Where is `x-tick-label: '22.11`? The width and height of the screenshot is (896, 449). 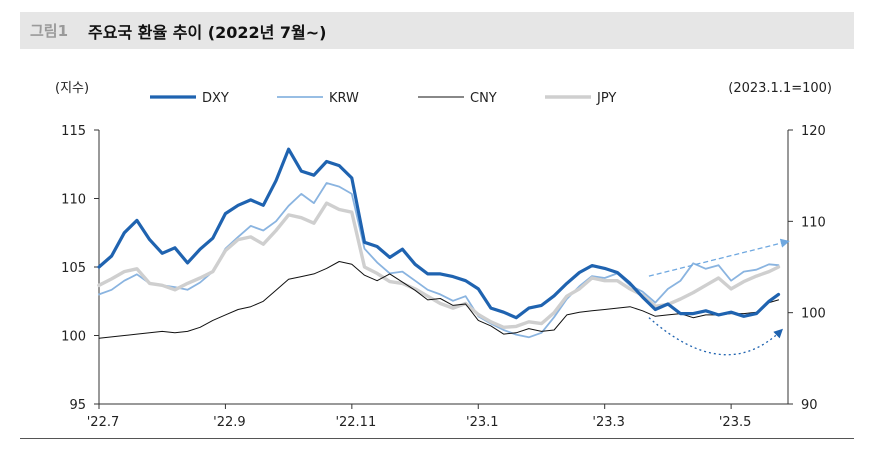
x-tick-label: '22.11 is located at coordinates (355, 422).